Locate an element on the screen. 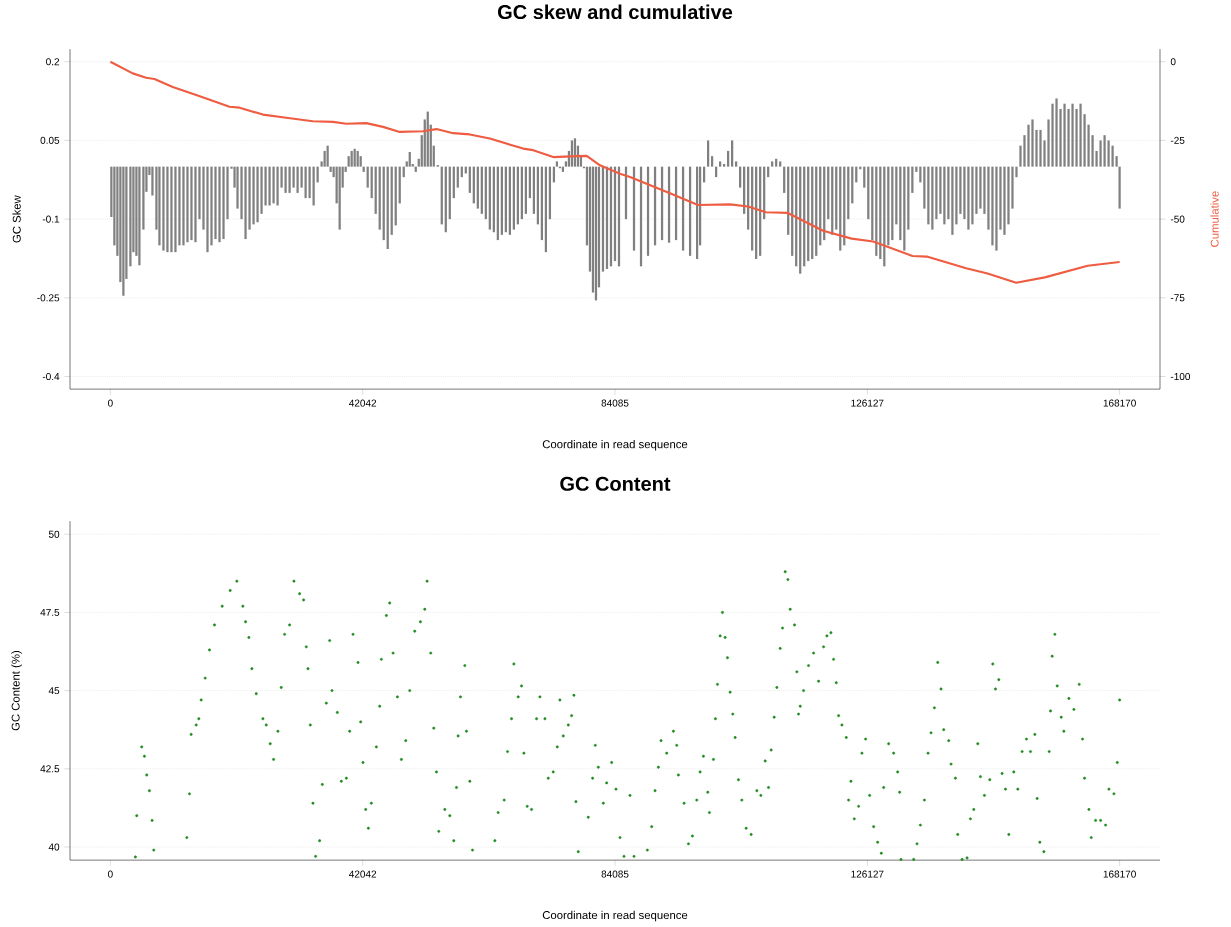 The width and height of the screenshot is (1231, 927). y-tick-label: 40 is located at coordinates (54, 847).